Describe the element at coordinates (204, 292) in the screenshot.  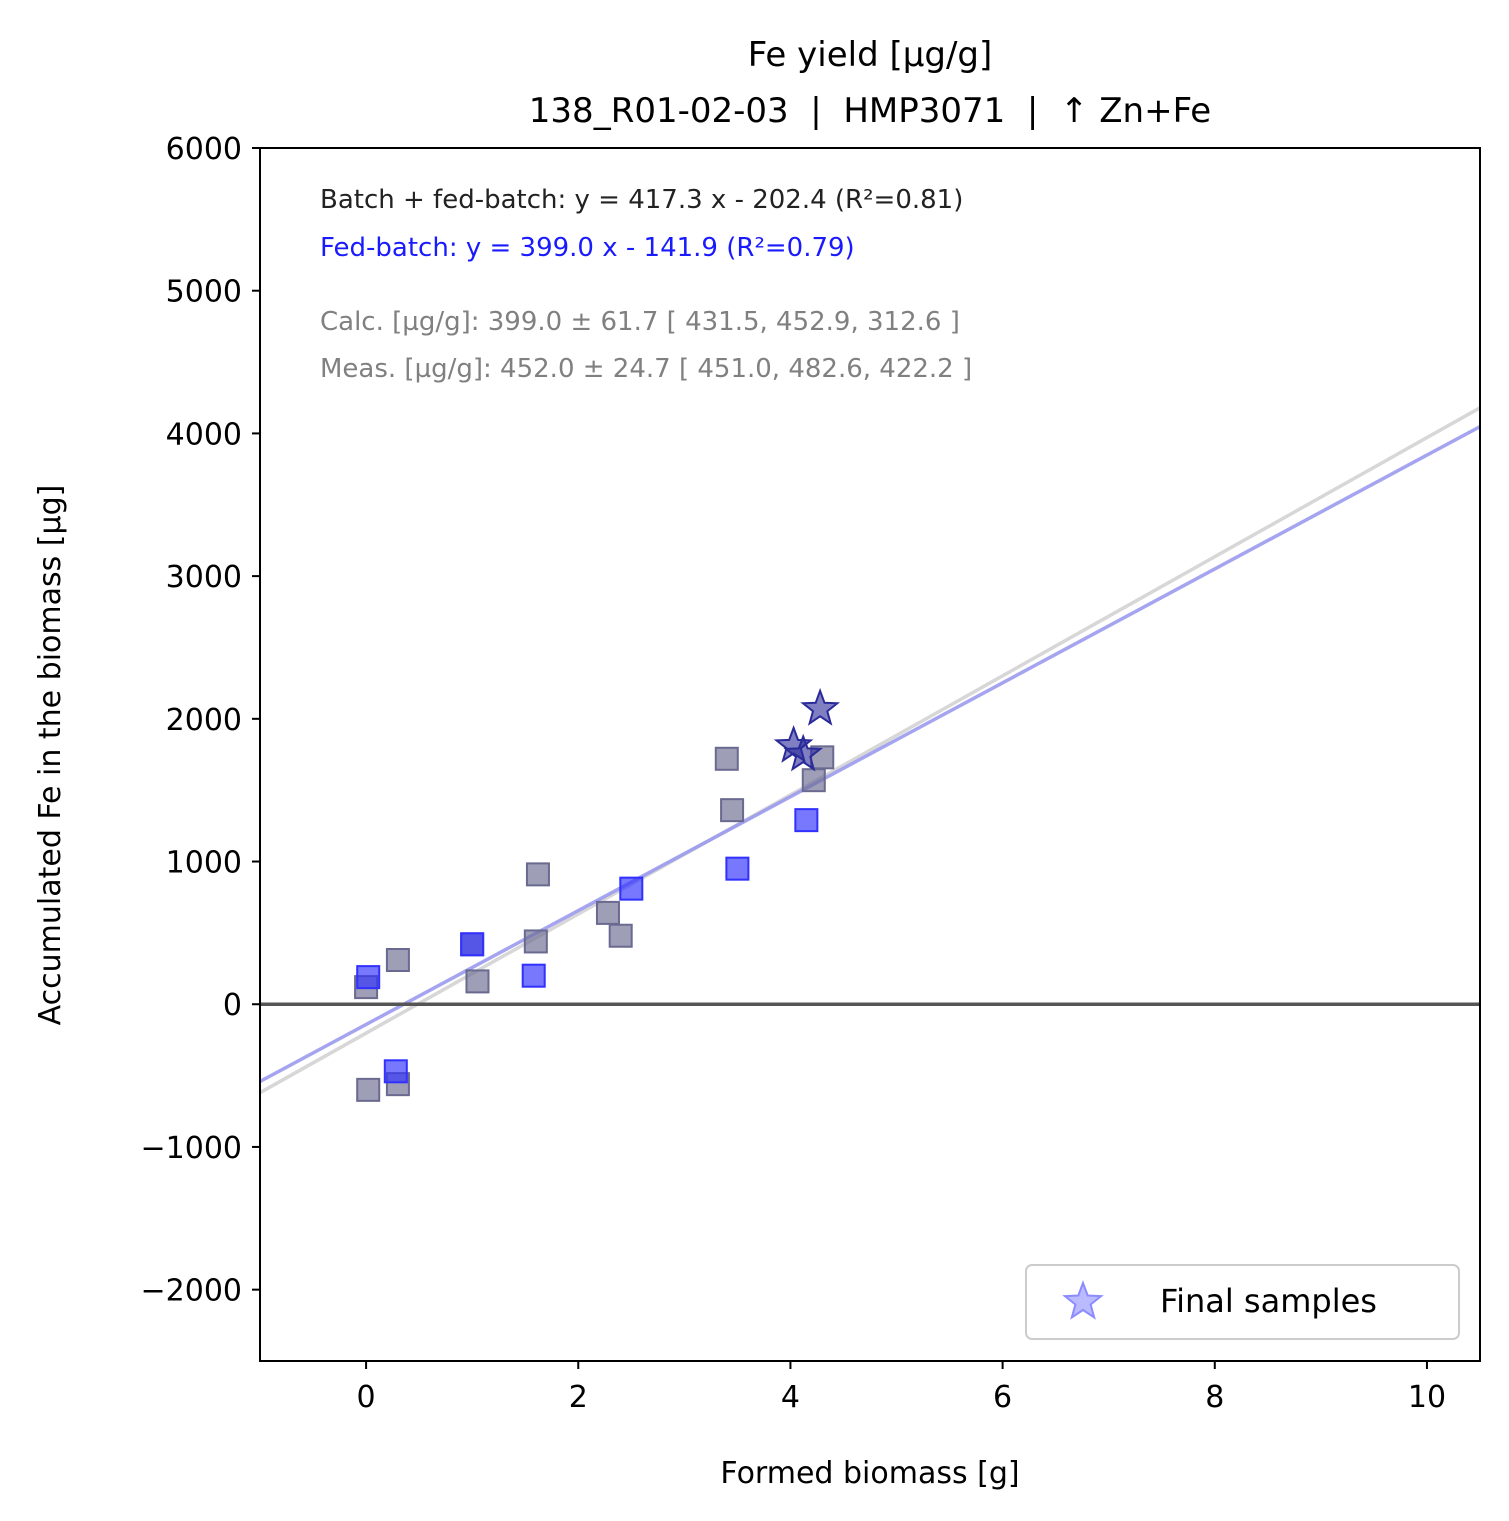
I see `y-tick-label: 5000` at that location.